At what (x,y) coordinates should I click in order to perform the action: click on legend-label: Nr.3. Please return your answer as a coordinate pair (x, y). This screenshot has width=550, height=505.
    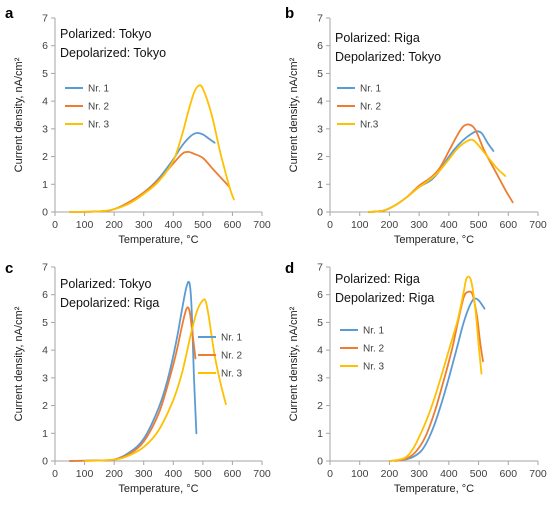
    Looking at the image, I should click on (369, 125).